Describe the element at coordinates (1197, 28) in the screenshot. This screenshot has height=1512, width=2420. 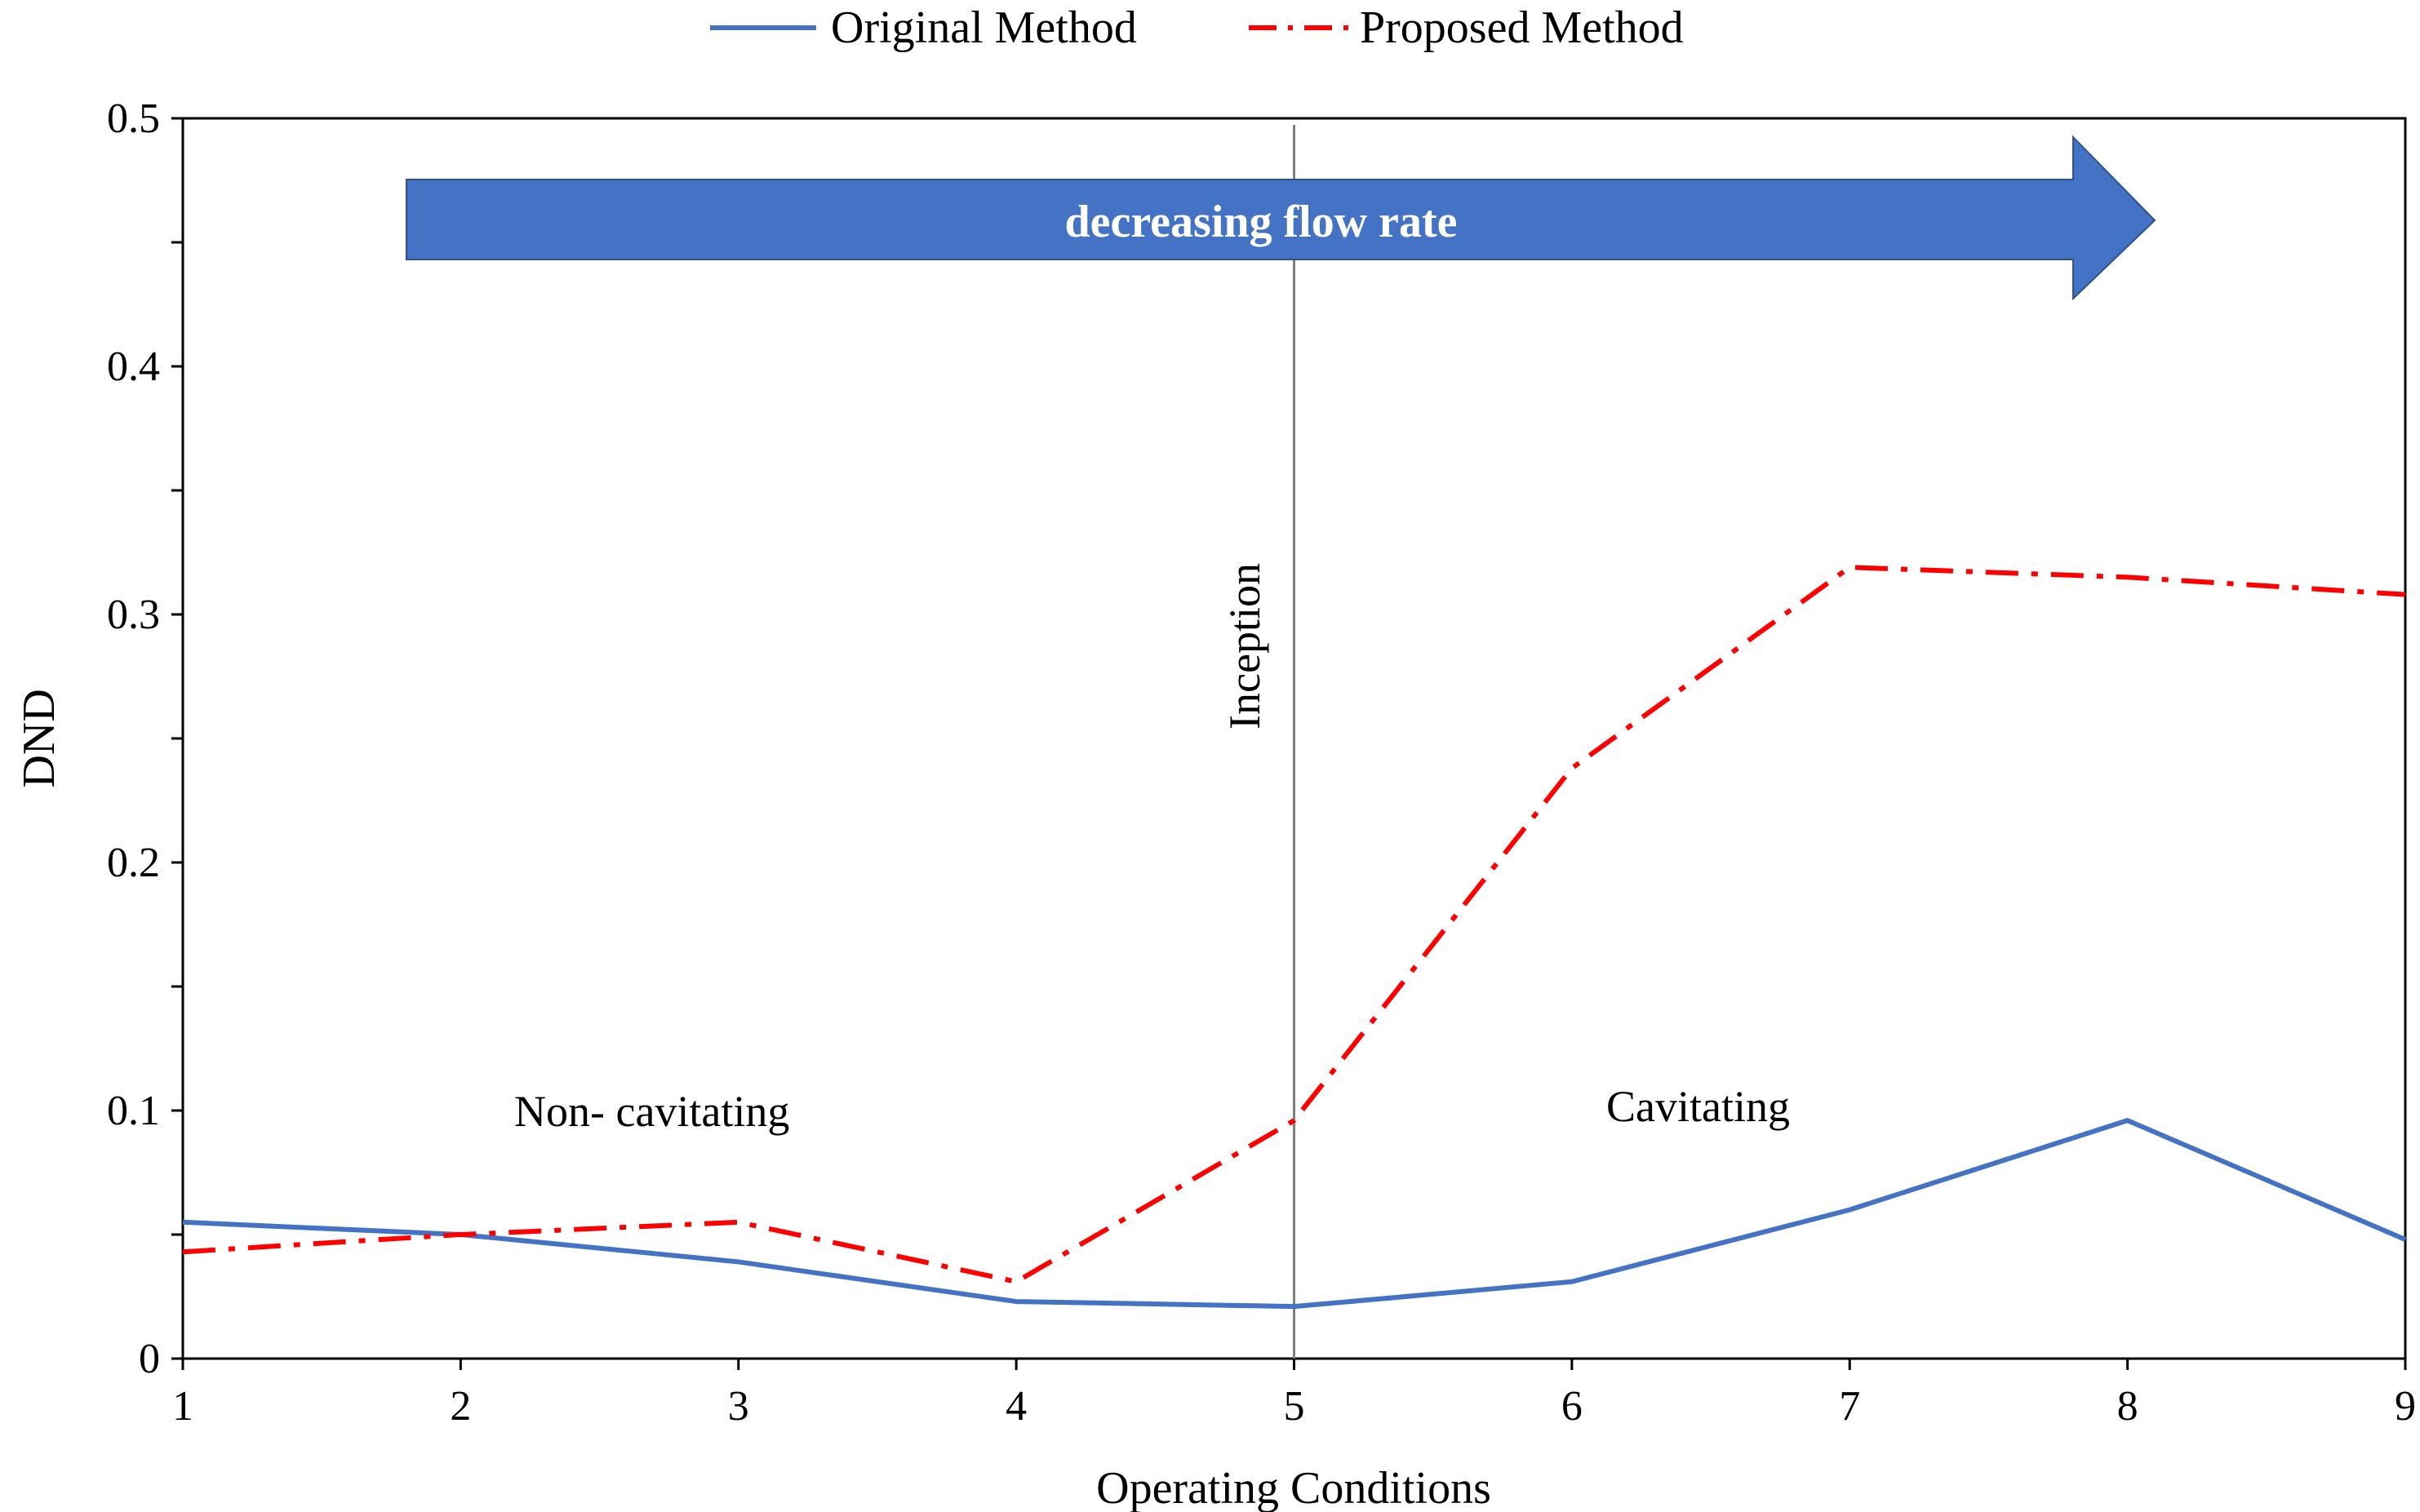
I see `legend: Original Method Proposed Method` at that location.